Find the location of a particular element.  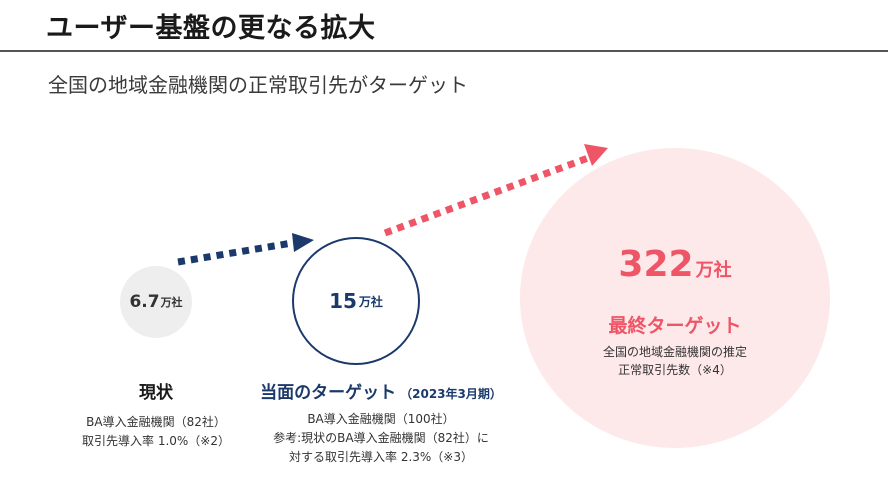

final-target-figure: 322 万社 is located at coordinates (675, 264).